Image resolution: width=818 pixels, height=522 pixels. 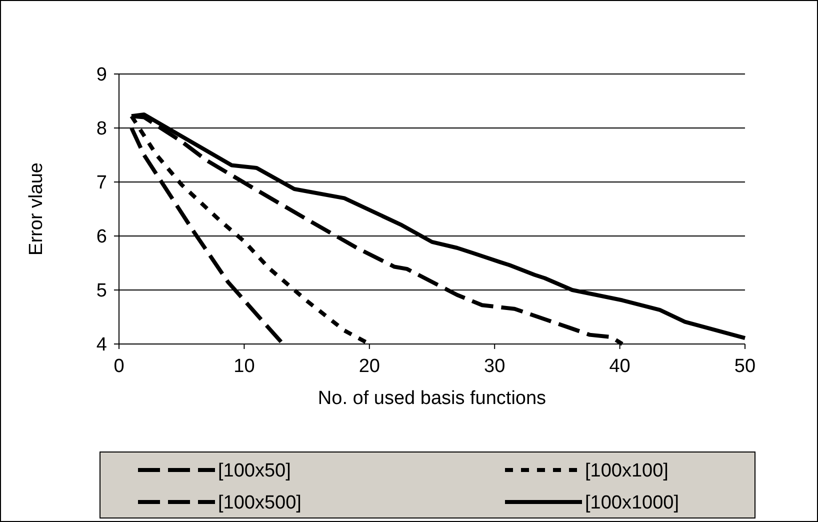 I want to click on y-tick-label: 5, so click(x=101, y=291).